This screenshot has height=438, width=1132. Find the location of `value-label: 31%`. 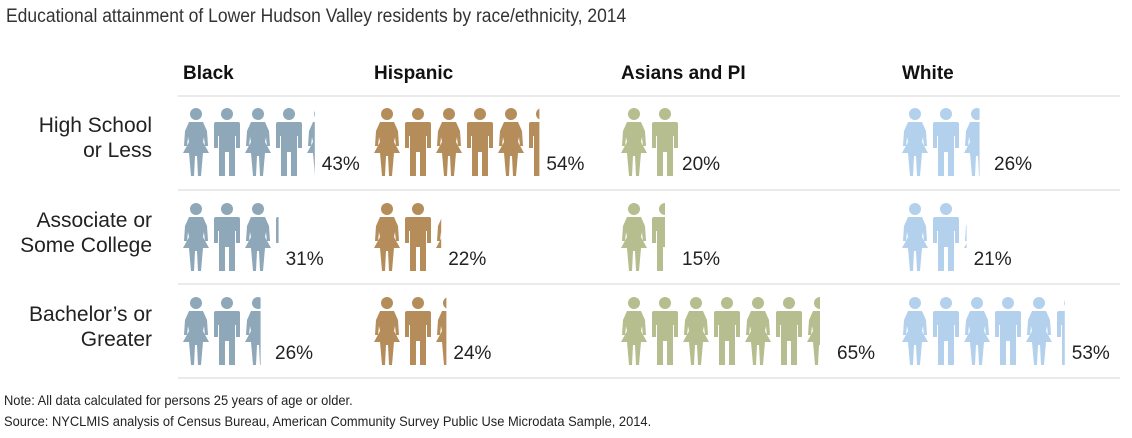

value-label: 31% is located at coordinates (305, 259).